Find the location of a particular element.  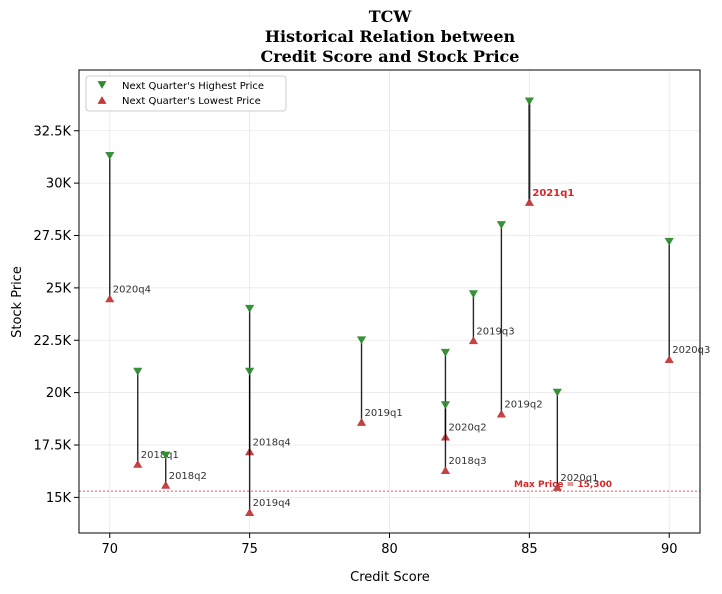

legend-box is located at coordinates (186, 93).